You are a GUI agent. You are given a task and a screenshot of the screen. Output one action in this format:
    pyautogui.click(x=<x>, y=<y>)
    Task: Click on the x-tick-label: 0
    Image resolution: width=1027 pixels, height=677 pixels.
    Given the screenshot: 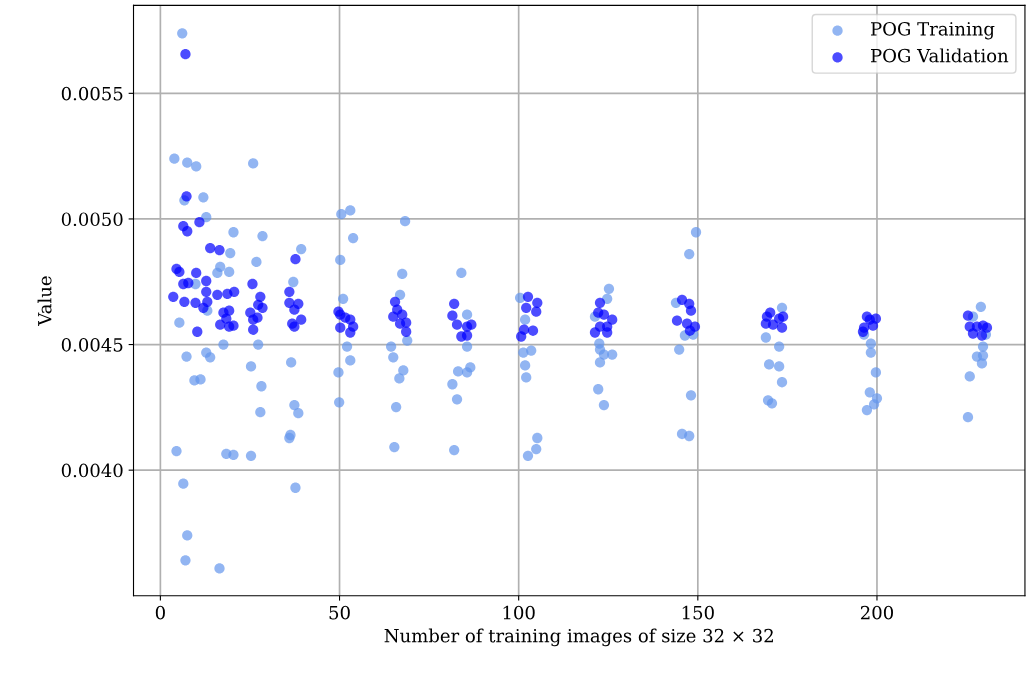 What is the action you would take?
    pyautogui.click(x=160, y=612)
    